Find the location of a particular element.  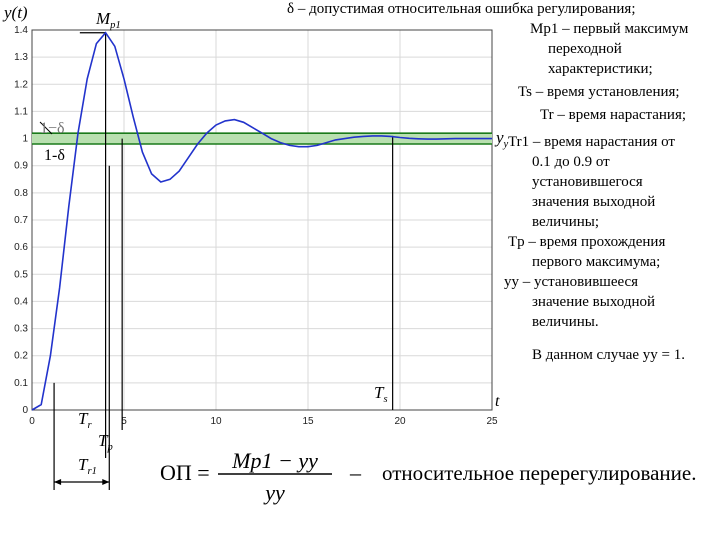

formula-description: относительное перерегулирование. is located at coordinates (539, 473).